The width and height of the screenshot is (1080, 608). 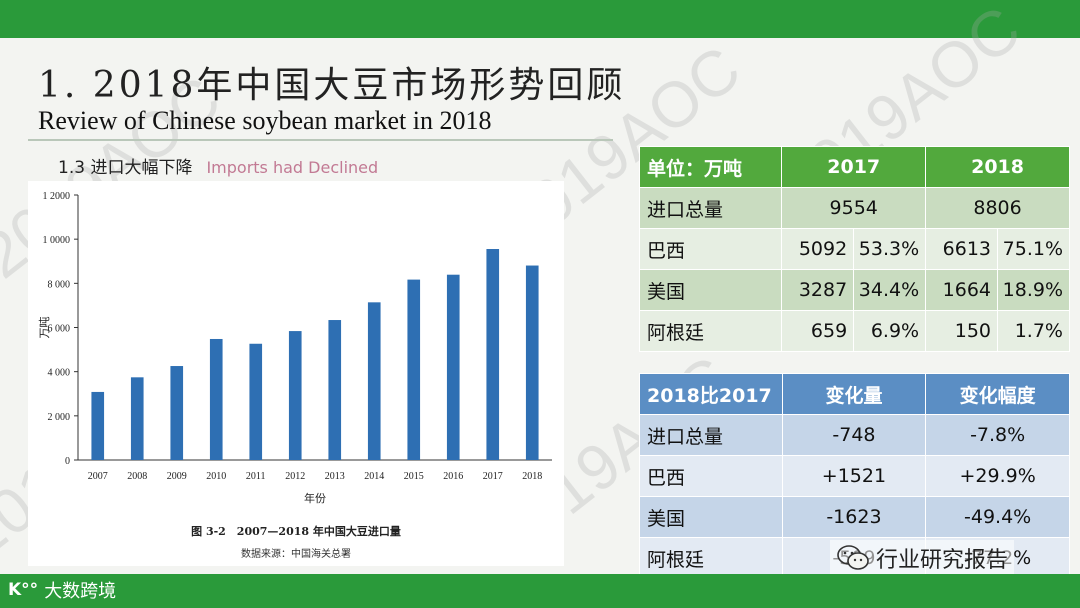 I want to click on y-tick-label: 0, so click(x=67, y=461).